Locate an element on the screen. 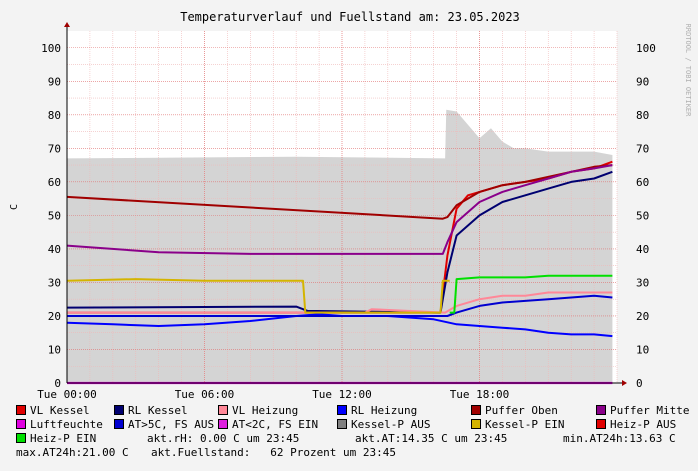  legend-item: VL Kessel is located at coordinates (53, 410).